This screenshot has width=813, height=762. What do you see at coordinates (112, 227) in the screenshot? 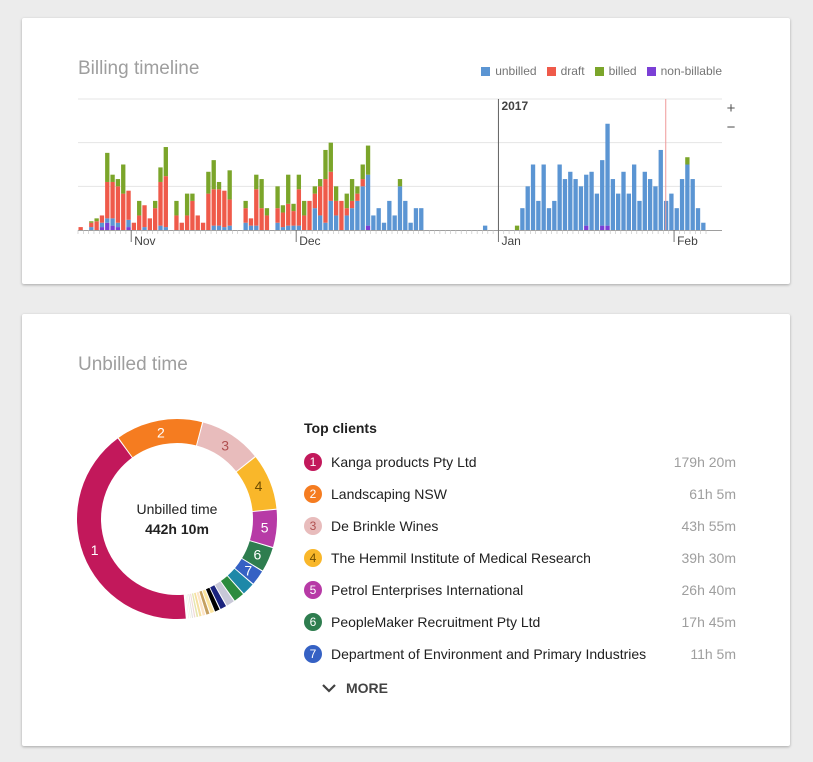
I see `timeline-bar-non-billable` at bounding box center [112, 227].